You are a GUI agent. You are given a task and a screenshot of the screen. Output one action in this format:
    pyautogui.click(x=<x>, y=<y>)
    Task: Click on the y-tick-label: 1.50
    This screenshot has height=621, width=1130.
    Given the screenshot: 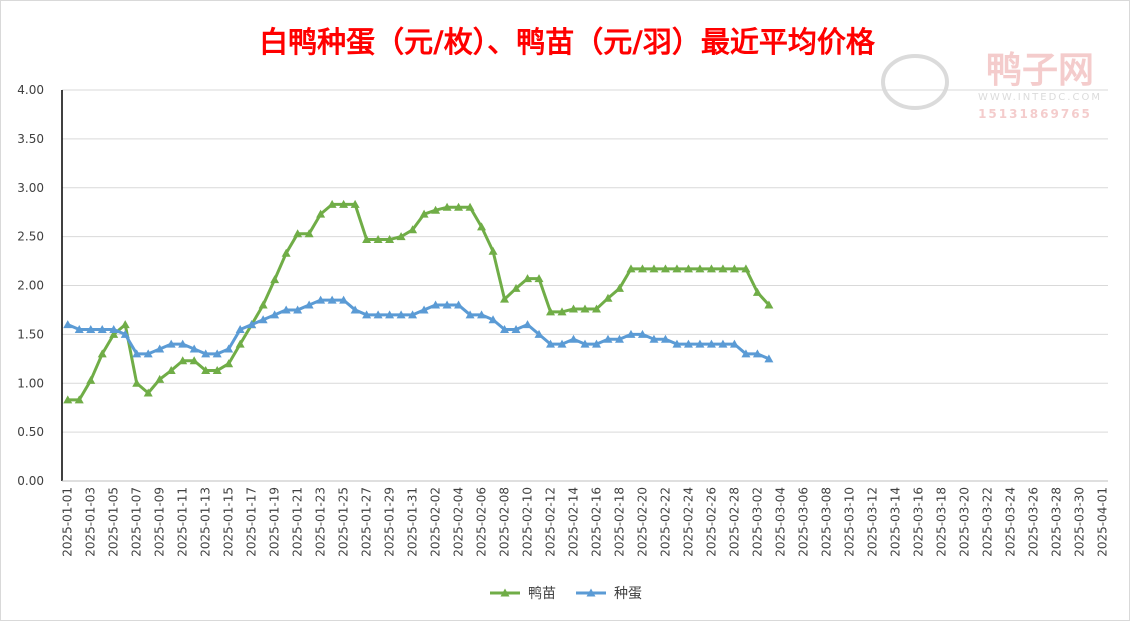 What is the action you would take?
    pyautogui.click(x=30, y=334)
    